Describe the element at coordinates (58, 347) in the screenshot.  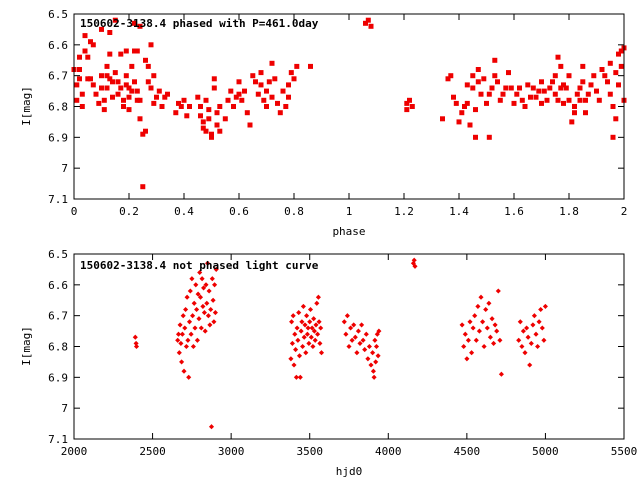
I see `unphased-y-tick-label: 6.8` at that location.